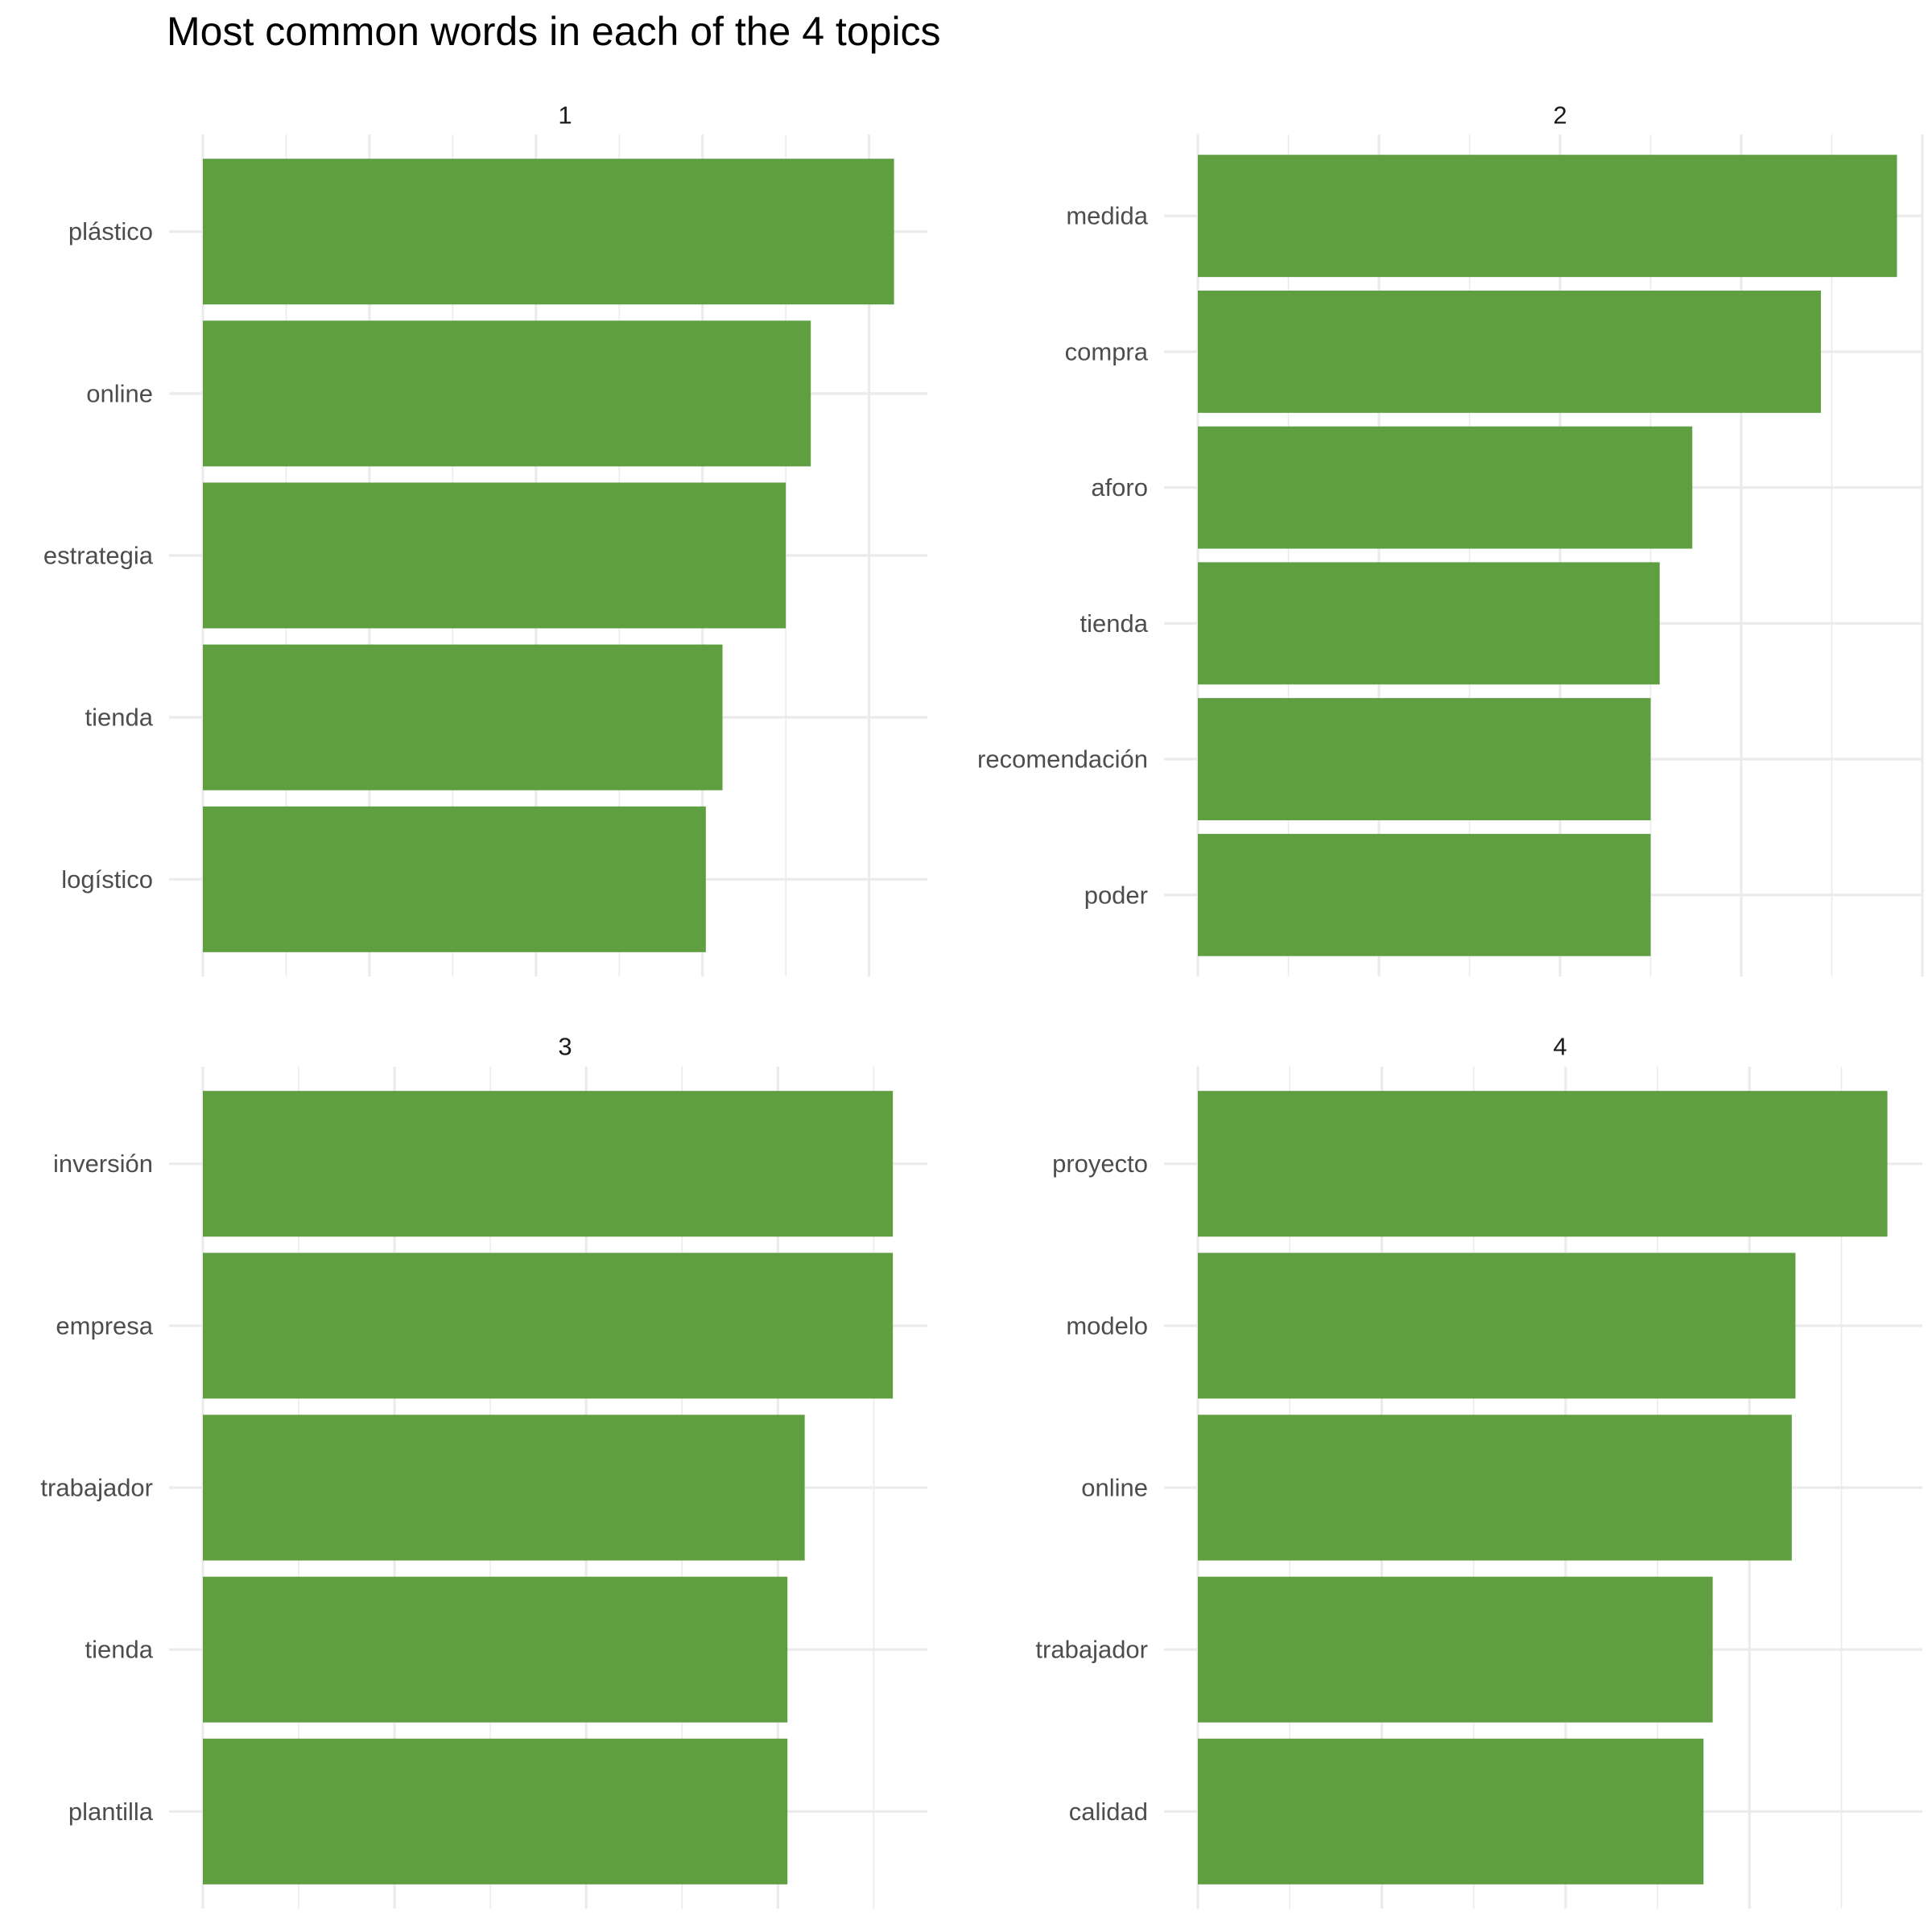 The width and height of the screenshot is (1932, 1932). What do you see at coordinates (104, 1325) in the screenshot?
I see `category-label: empresa` at bounding box center [104, 1325].